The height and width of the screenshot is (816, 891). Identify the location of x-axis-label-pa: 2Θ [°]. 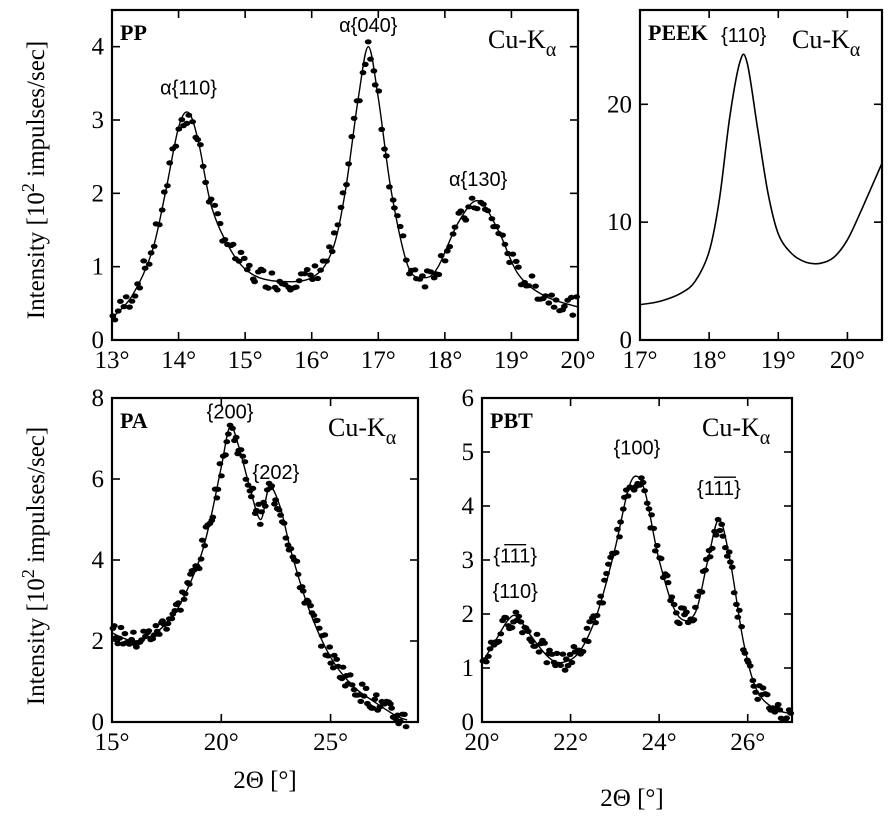
(264, 780).